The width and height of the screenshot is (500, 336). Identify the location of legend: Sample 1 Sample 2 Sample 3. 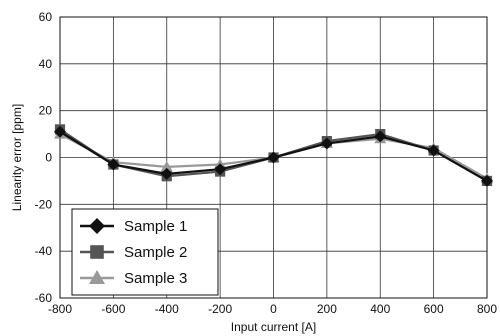
(145, 252).